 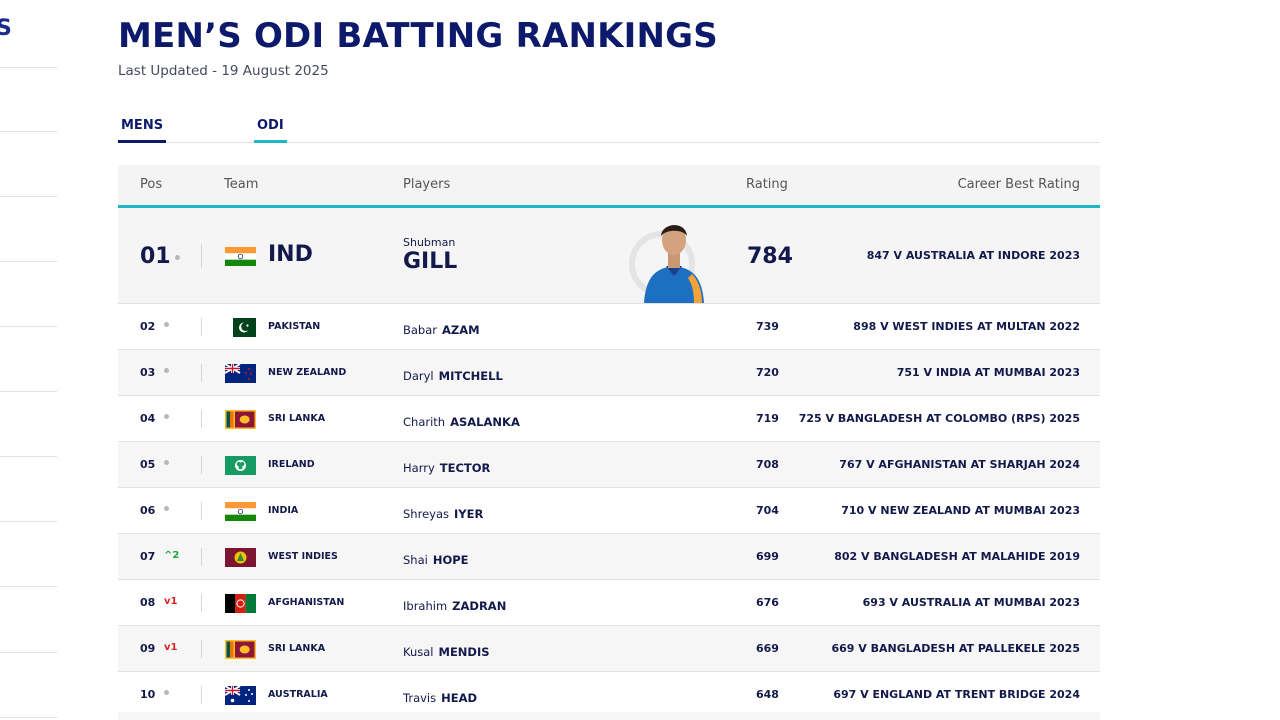 I want to click on player-name: Ibrahim ZADRAN, so click(x=454, y=606).